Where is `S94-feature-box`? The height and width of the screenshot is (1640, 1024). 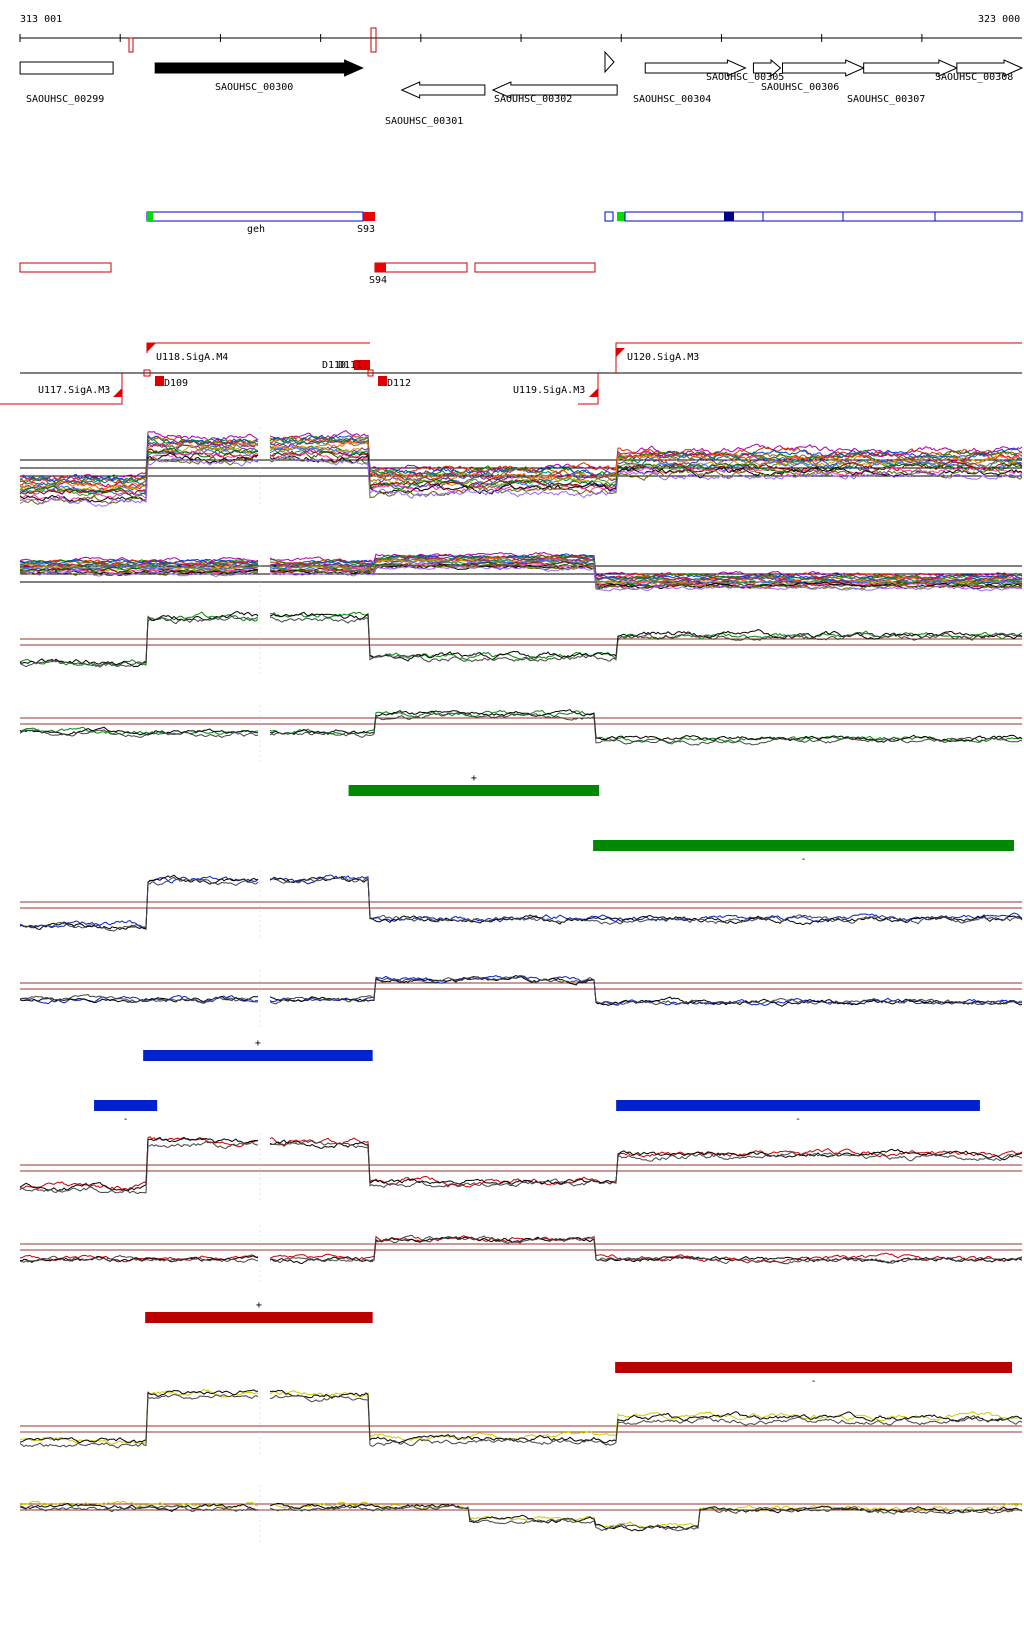 S94-feature-box is located at coordinates (421, 267).